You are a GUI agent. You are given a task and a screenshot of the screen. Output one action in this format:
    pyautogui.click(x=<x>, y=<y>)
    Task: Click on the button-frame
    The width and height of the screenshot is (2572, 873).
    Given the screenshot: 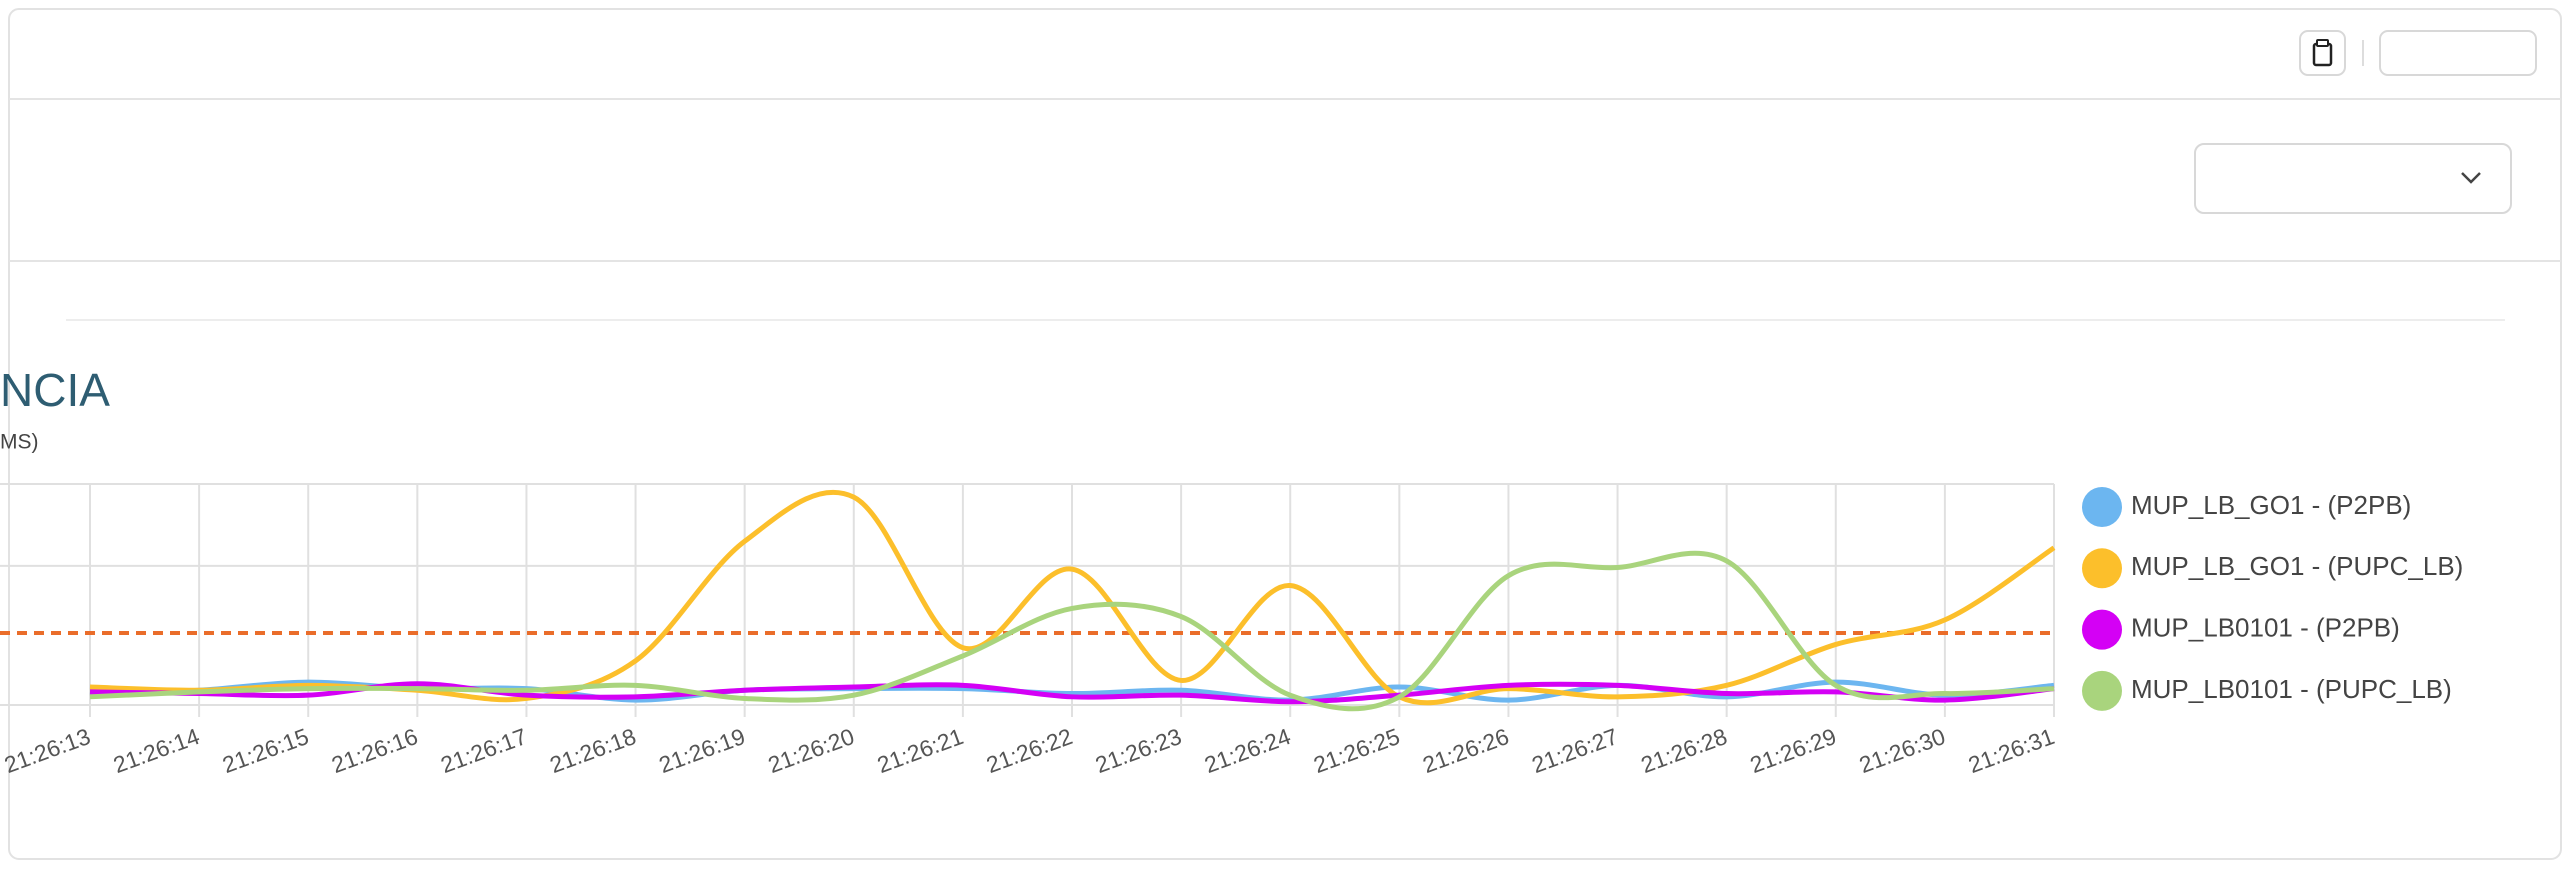 What is the action you would take?
    pyautogui.click(x=2322, y=53)
    